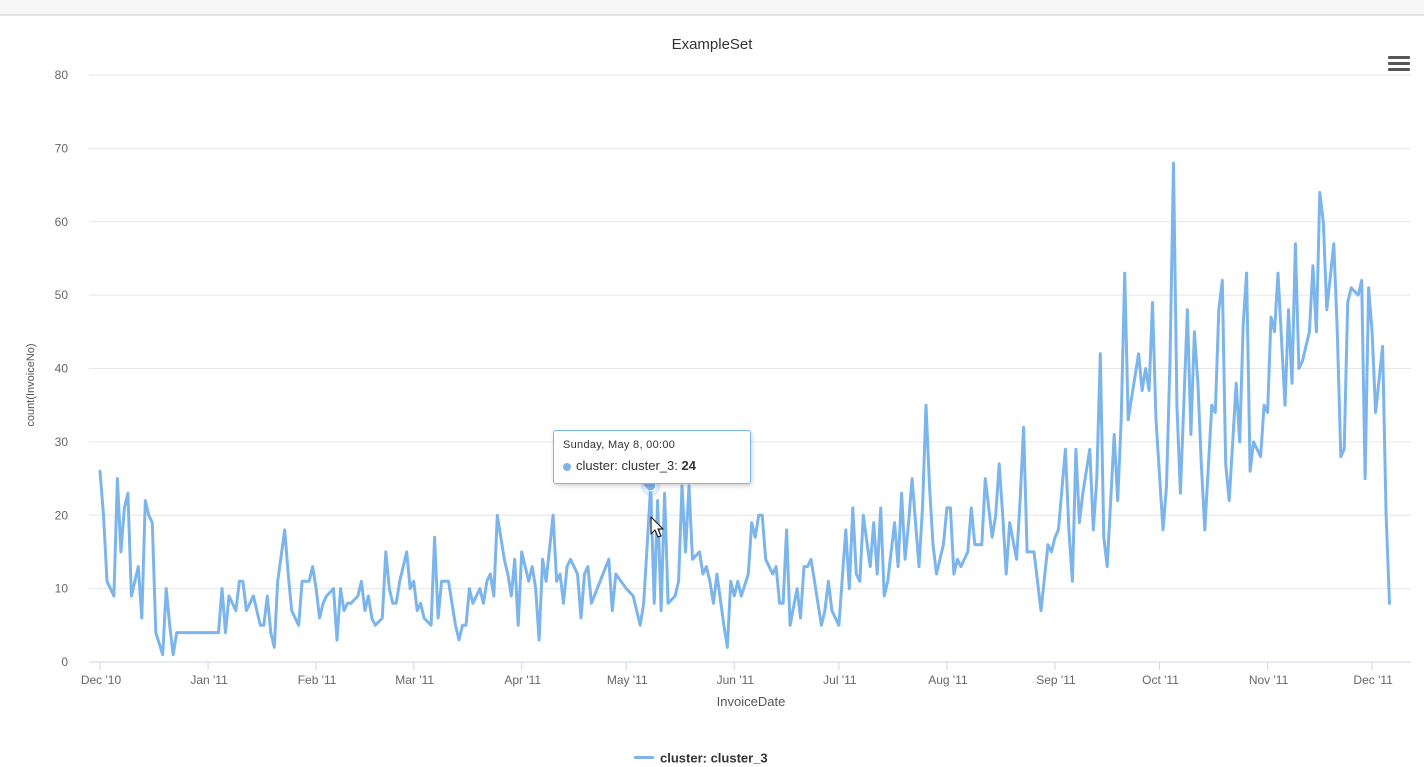 The height and width of the screenshot is (767, 1424). I want to click on x-tick-label: May '11, so click(627, 680).